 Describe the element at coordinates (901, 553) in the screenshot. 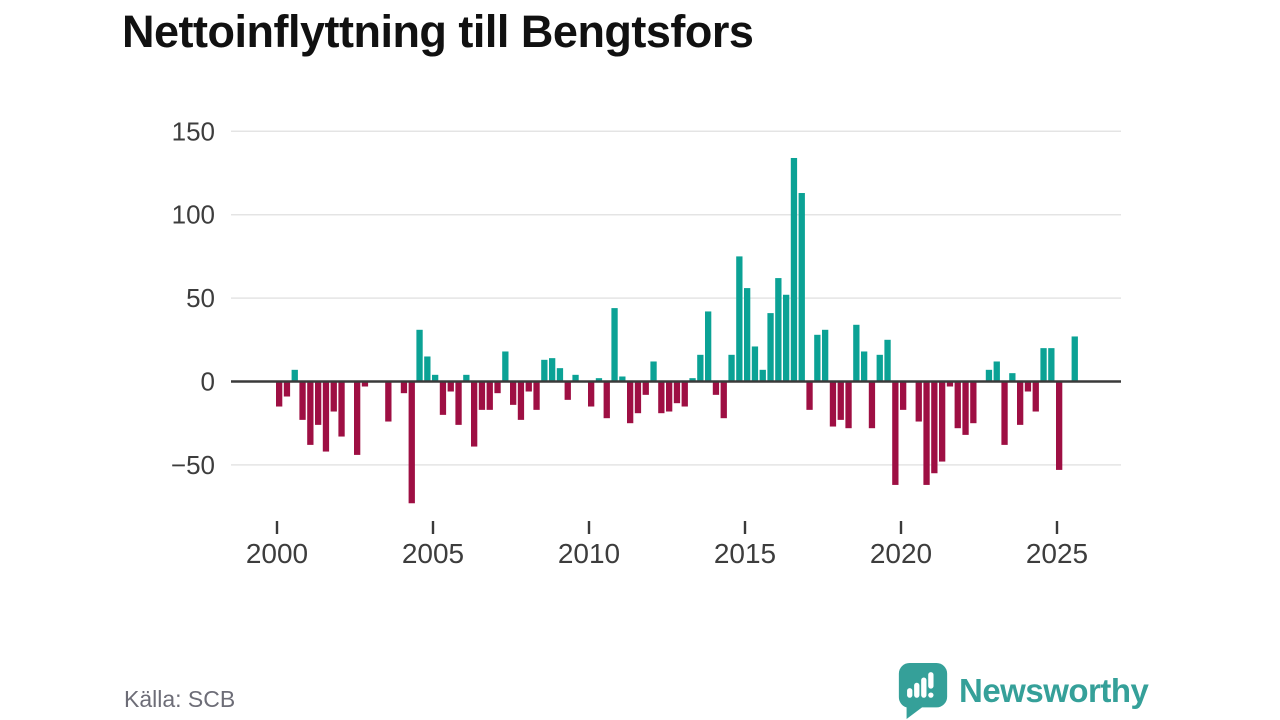

I see `x-axis-label: 2020` at that location.